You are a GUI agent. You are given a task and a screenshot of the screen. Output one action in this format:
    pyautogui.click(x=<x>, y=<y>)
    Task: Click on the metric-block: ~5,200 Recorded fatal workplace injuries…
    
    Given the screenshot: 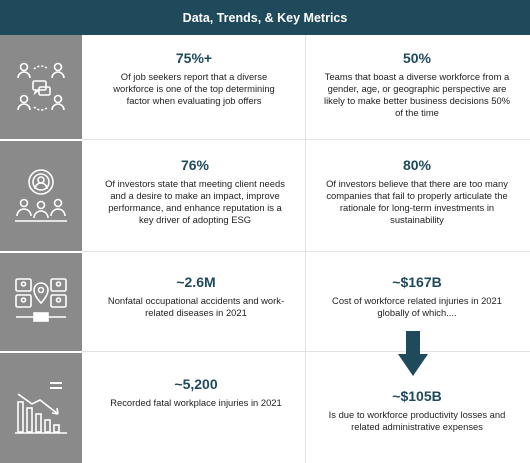 What is the action you would take?
    pyautogui.click(x=196, y=392)
    